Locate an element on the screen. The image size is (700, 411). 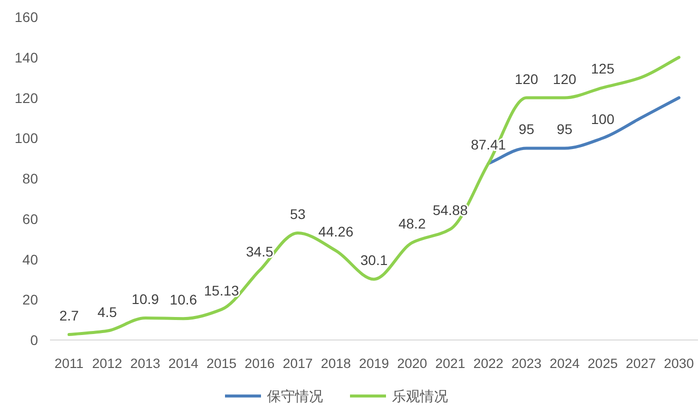
y-tick-label: 160 is located at coordinates (26, 17).